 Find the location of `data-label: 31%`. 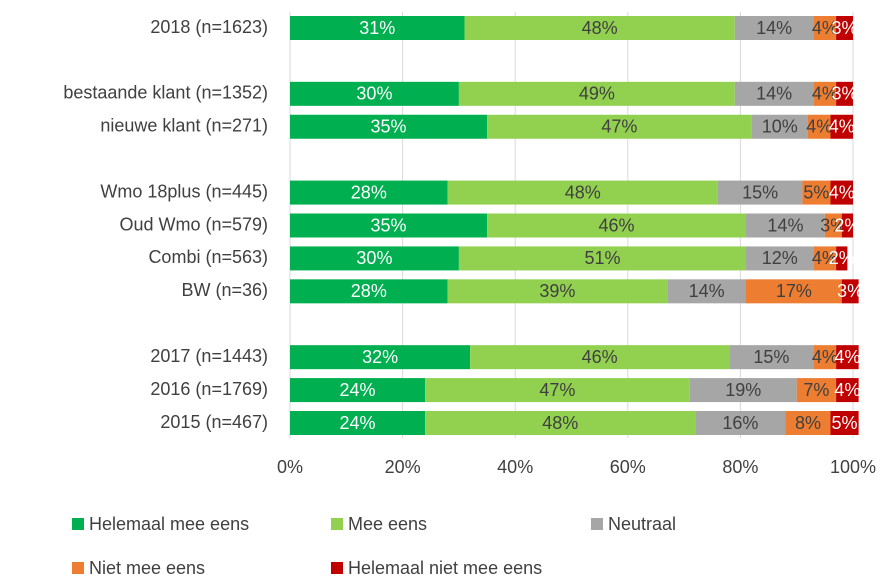

data-label: 31% is located at coordinates (377, 28).